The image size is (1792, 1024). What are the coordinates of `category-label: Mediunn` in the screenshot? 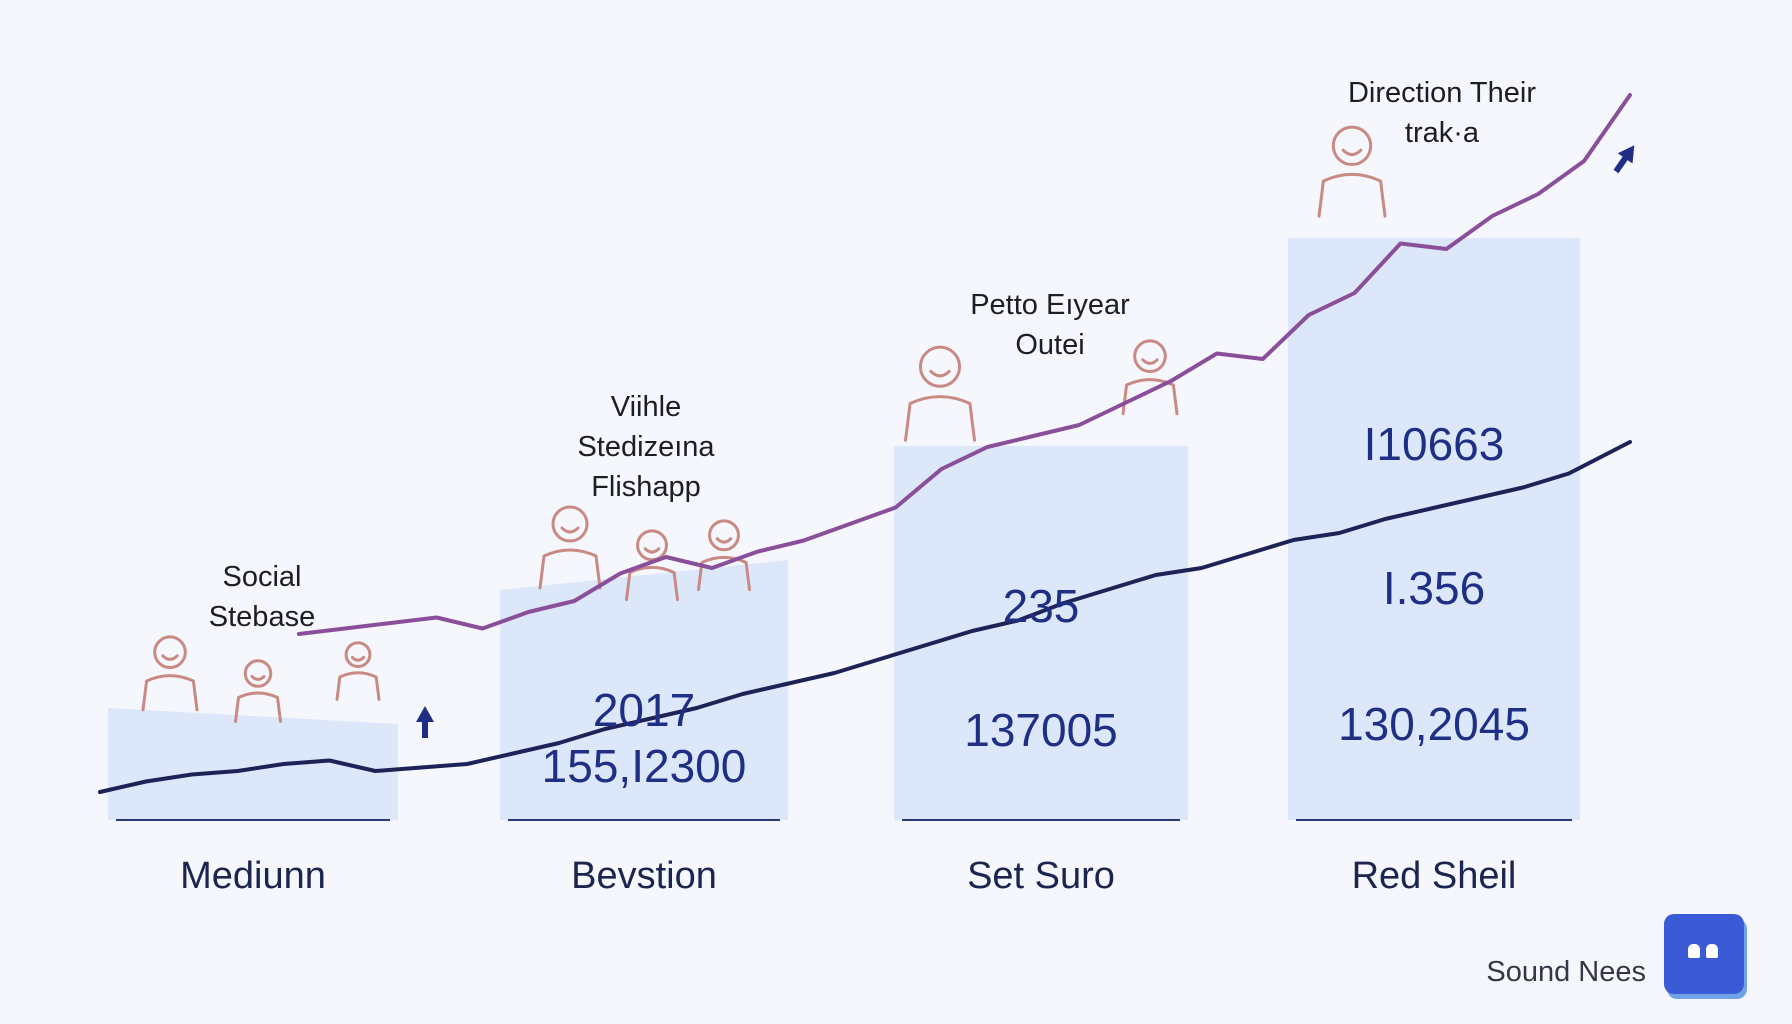 It's located at (253, 876).